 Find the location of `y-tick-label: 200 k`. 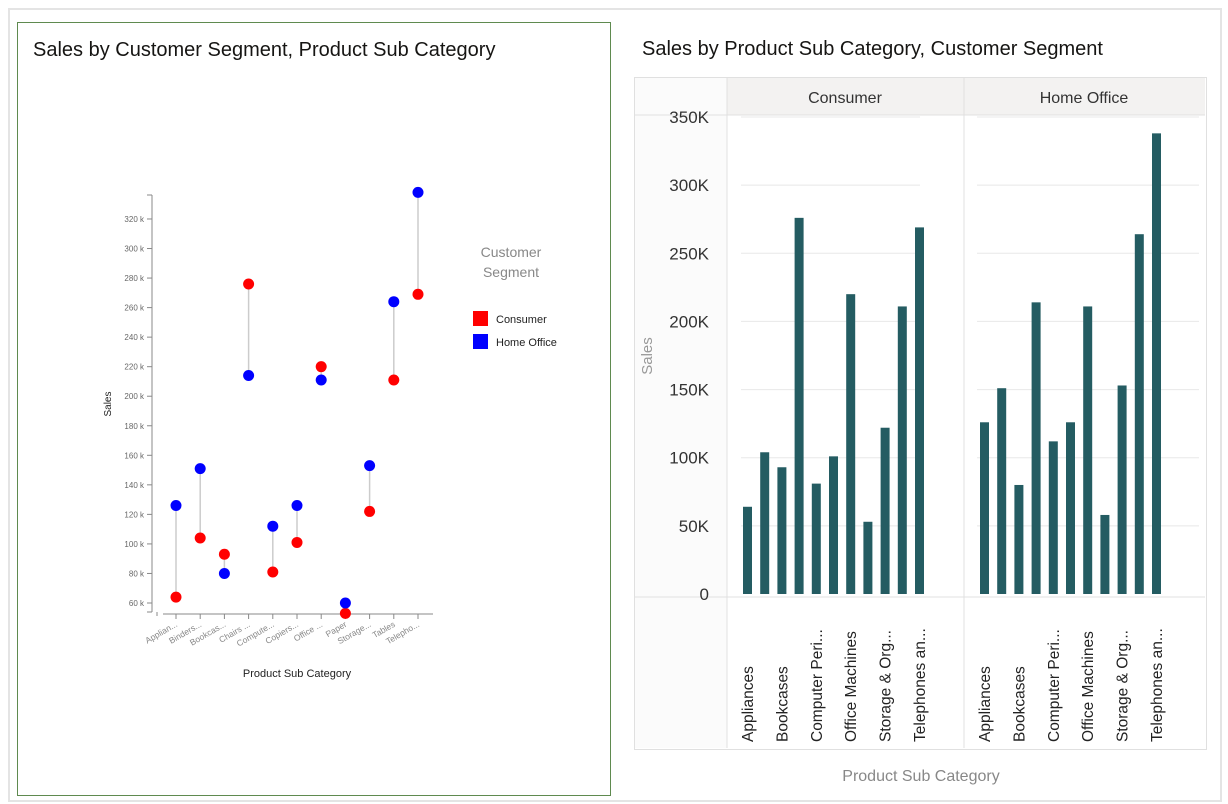

y-tick-label: 200 k is located at coordinates (134, 396).